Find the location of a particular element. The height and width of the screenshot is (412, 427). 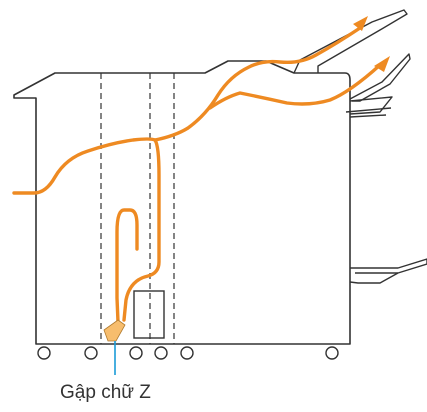

paper-path-z-fold-loop is located at coordinates (127, 266).